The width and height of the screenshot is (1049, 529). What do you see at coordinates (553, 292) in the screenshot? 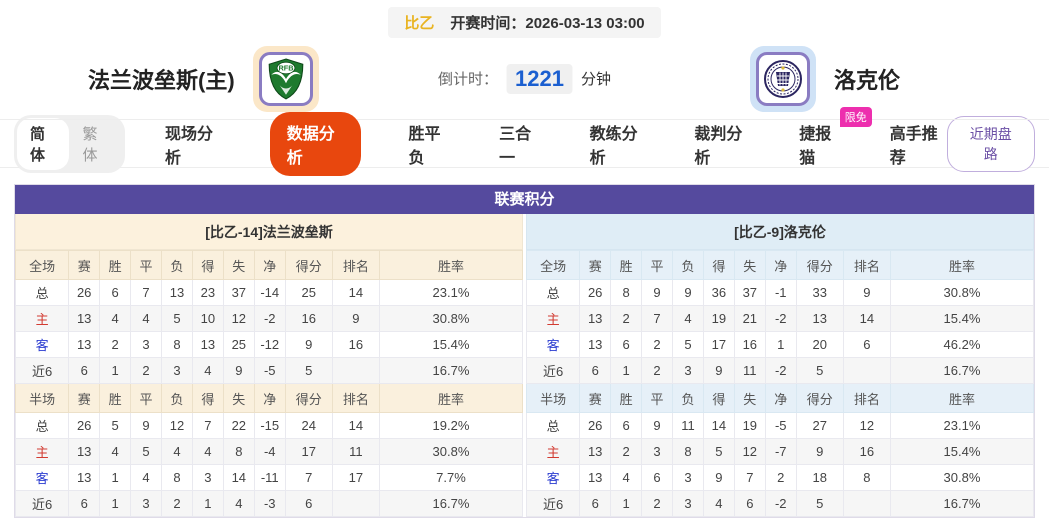
I see `row-label: 总` at bounding box center [553, 292].